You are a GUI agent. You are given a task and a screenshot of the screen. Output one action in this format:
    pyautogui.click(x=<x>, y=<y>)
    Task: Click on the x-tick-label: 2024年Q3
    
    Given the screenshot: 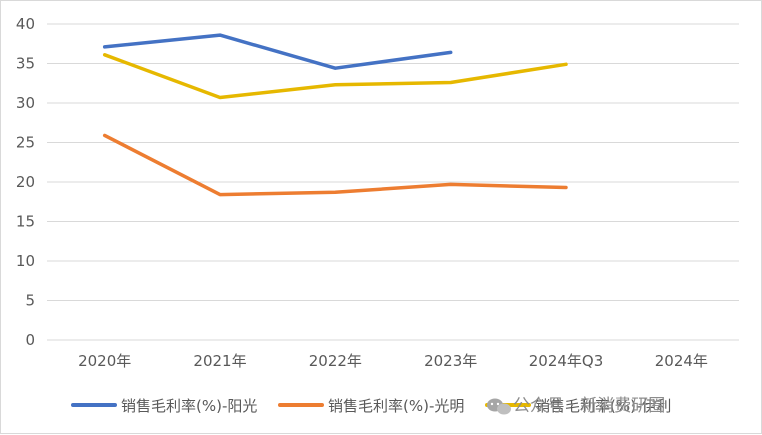 What is the action you would take?
    pyautogui.click(x=566, y=361)
    